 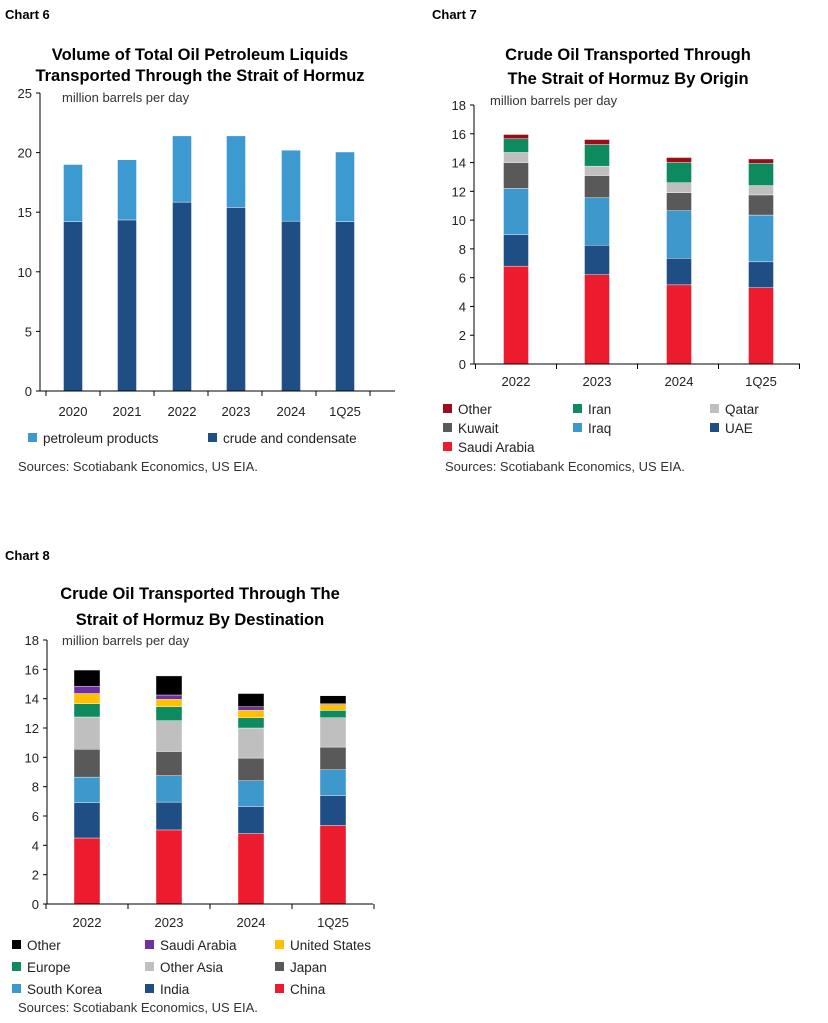 I want to click on bar-segment-india-1Q25, so click(x=333, y=810).